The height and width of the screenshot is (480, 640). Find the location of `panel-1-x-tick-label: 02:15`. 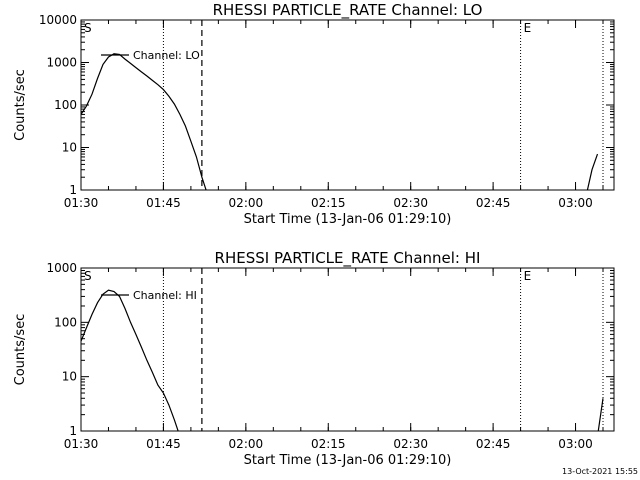

panel-1-x-tick-label: 02:15 is located at coordinates (328, 203).